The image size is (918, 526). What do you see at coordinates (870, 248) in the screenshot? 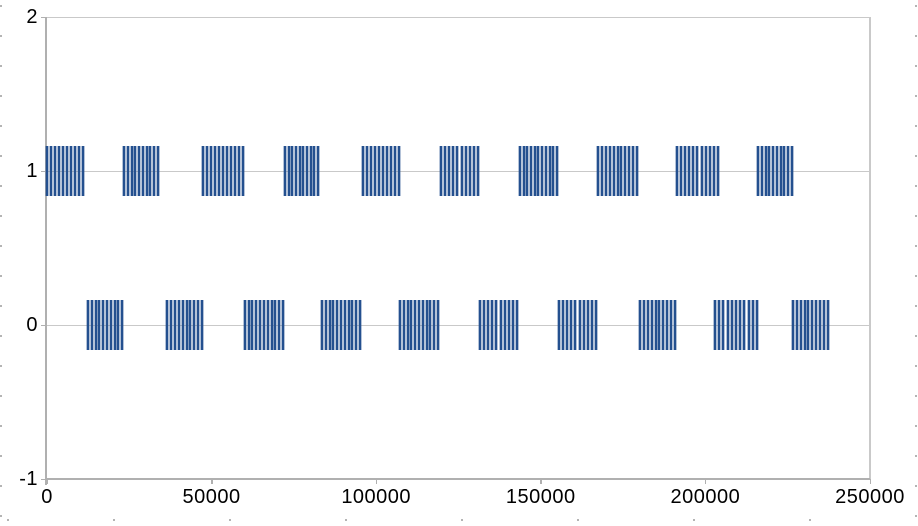
I see `plot-right-border` at bounding box center [870, 248].